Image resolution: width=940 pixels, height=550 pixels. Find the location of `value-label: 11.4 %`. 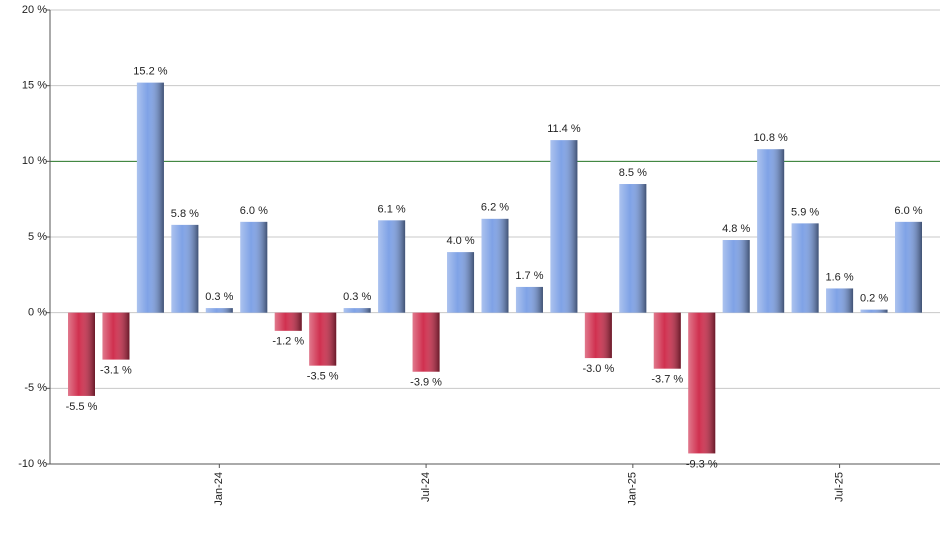

value-label: 11.4 % is located at coordinates (564, 129).